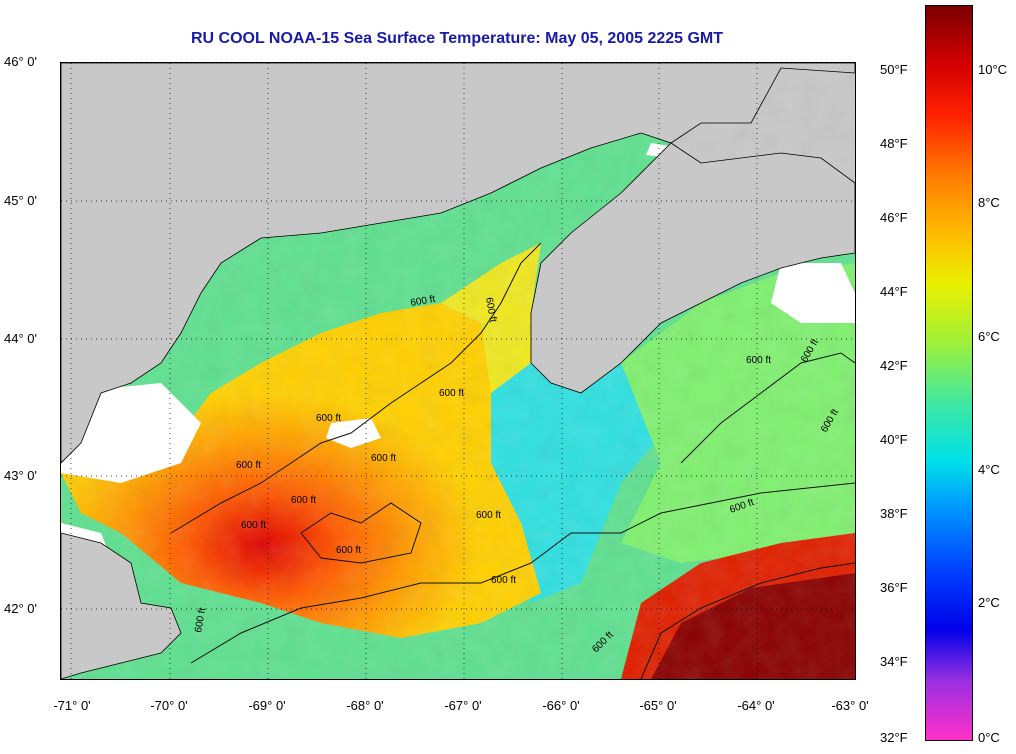  Describe the element at coordinates (894, 587) in the screenshot. I see `colorbar-f-label: 36°F` at that location.